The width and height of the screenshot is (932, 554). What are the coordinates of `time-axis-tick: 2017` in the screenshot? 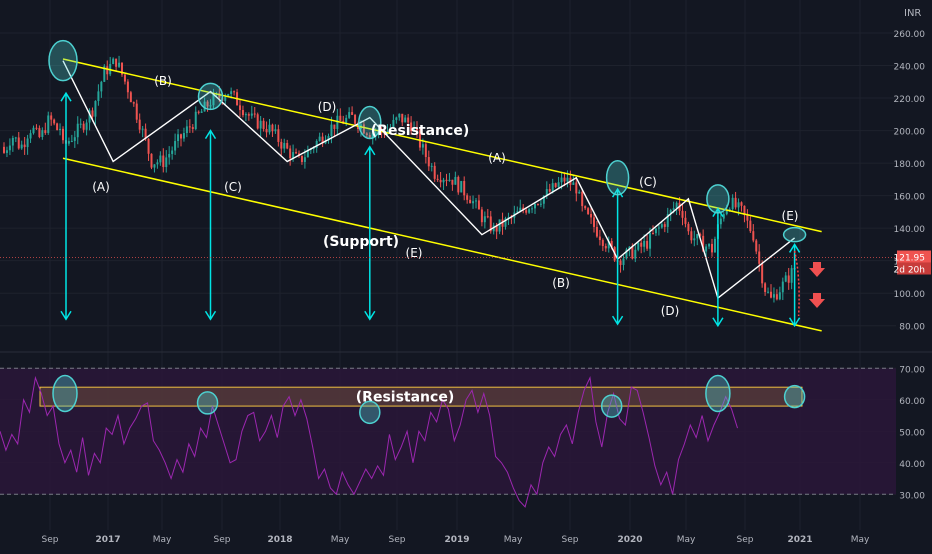 It's located at (107, 540).